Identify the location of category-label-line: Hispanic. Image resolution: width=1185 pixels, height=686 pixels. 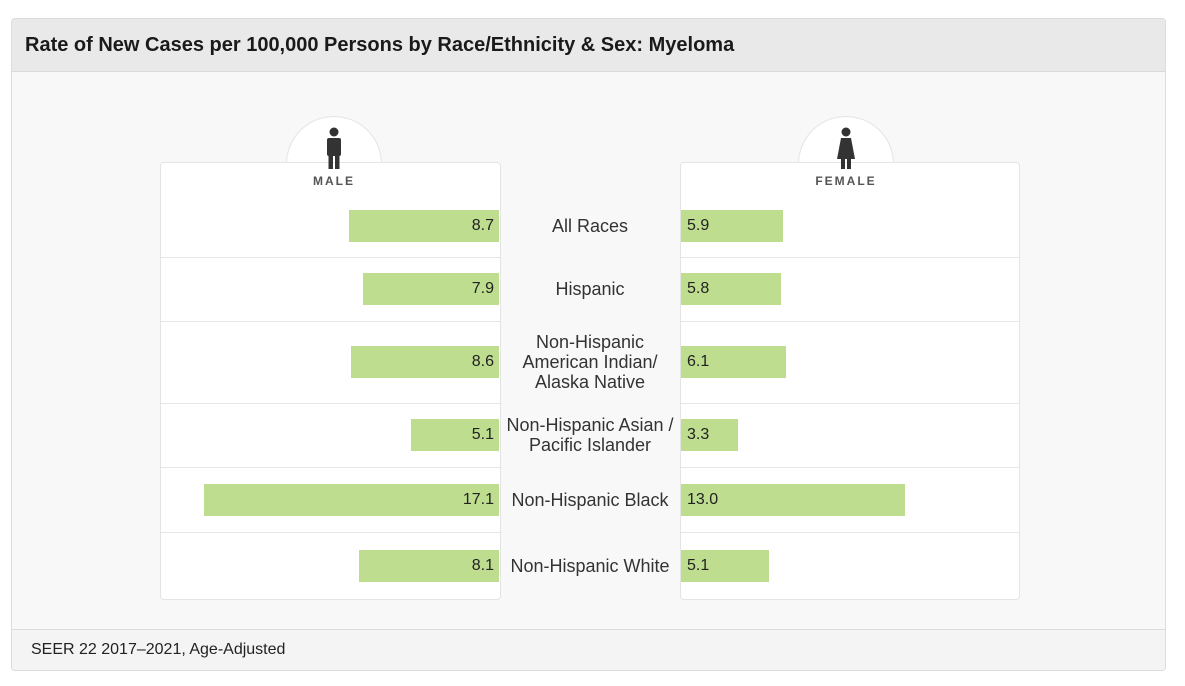
(590, 289).